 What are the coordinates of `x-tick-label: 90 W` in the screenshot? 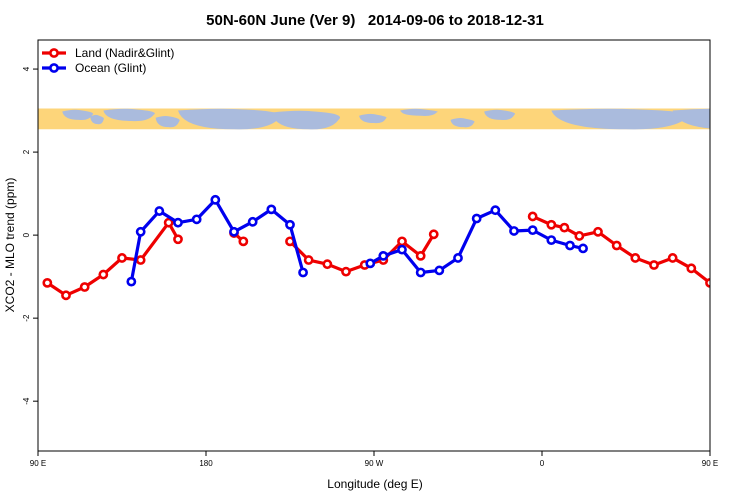 It's located at (374, 463).